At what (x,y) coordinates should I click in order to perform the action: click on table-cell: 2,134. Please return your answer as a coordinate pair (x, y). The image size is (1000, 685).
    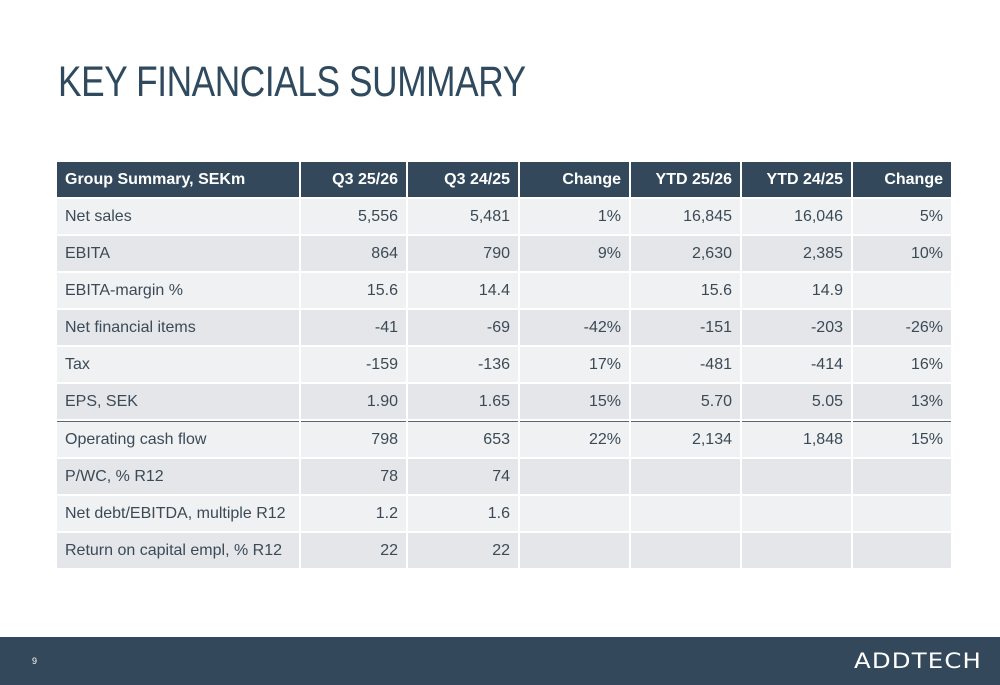
    Looking at the image, I should click on (685, 440).